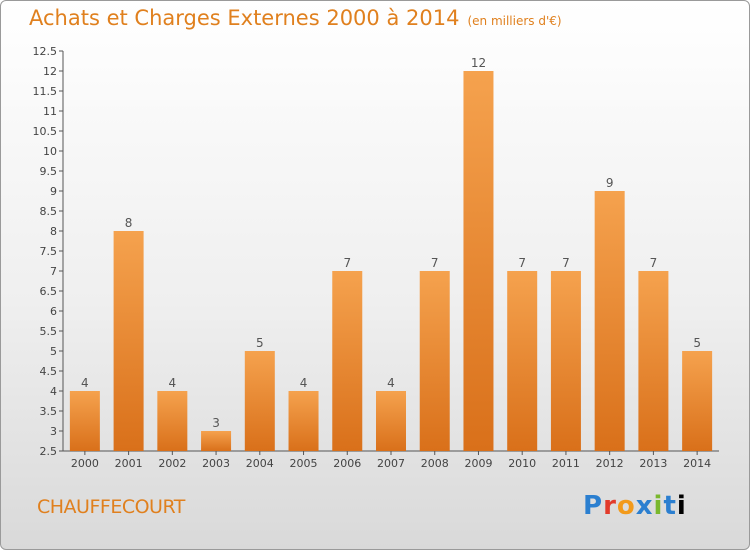 This screenshot has width=750, height=550. What do you see at coordinates (85, 463) in the screenshot?
I see `x-tick-label: 2000` at bounding box center [85, 463].